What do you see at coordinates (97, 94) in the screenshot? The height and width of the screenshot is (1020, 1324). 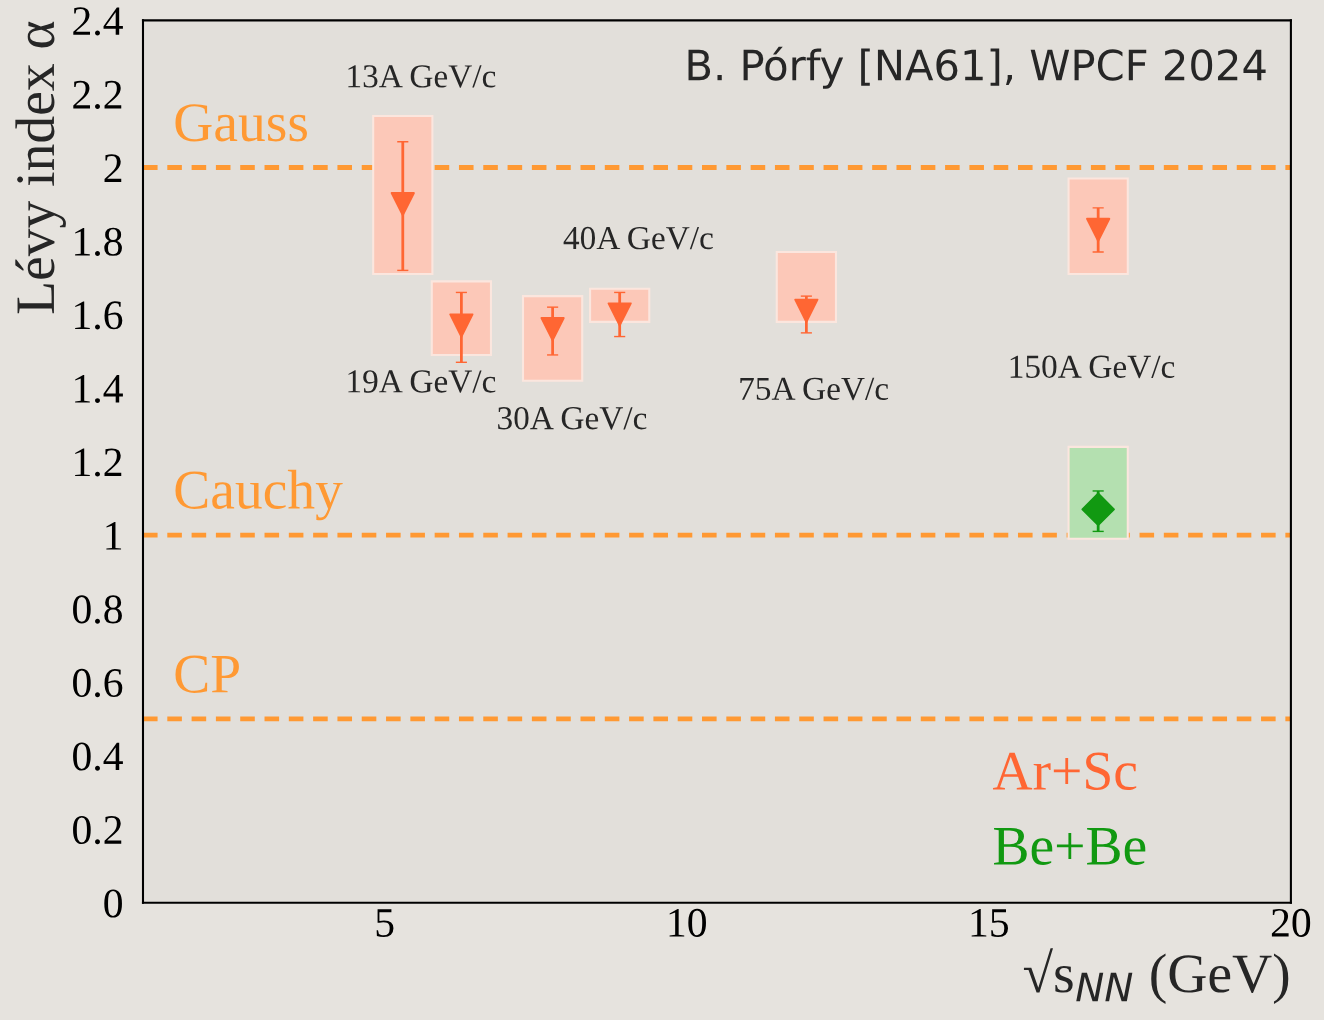 I see `y-tick-label: 2.2` at bounding box center [97, 94].